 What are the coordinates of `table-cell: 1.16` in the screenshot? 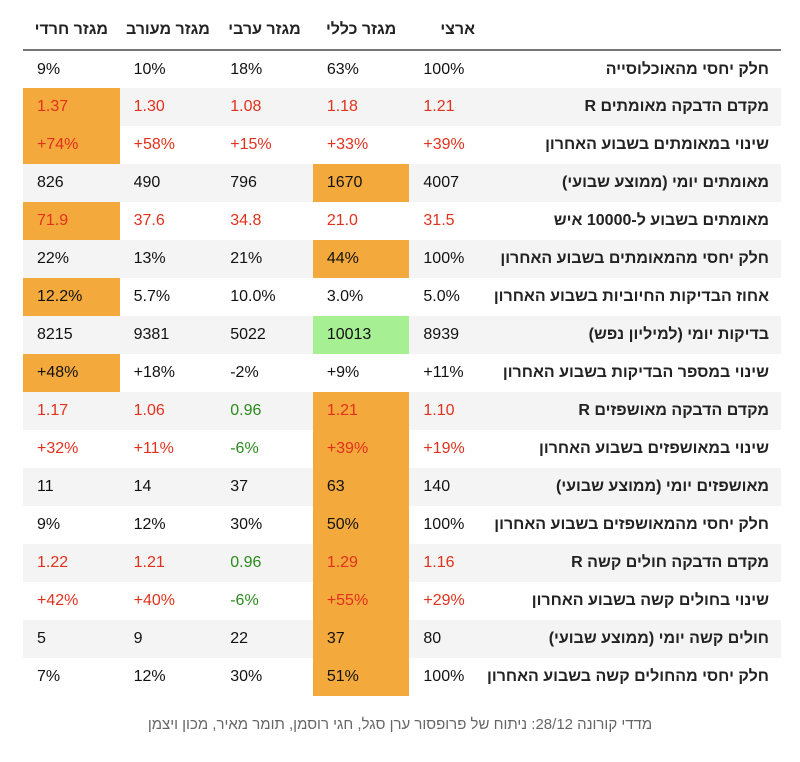 It's located at (439, 562).